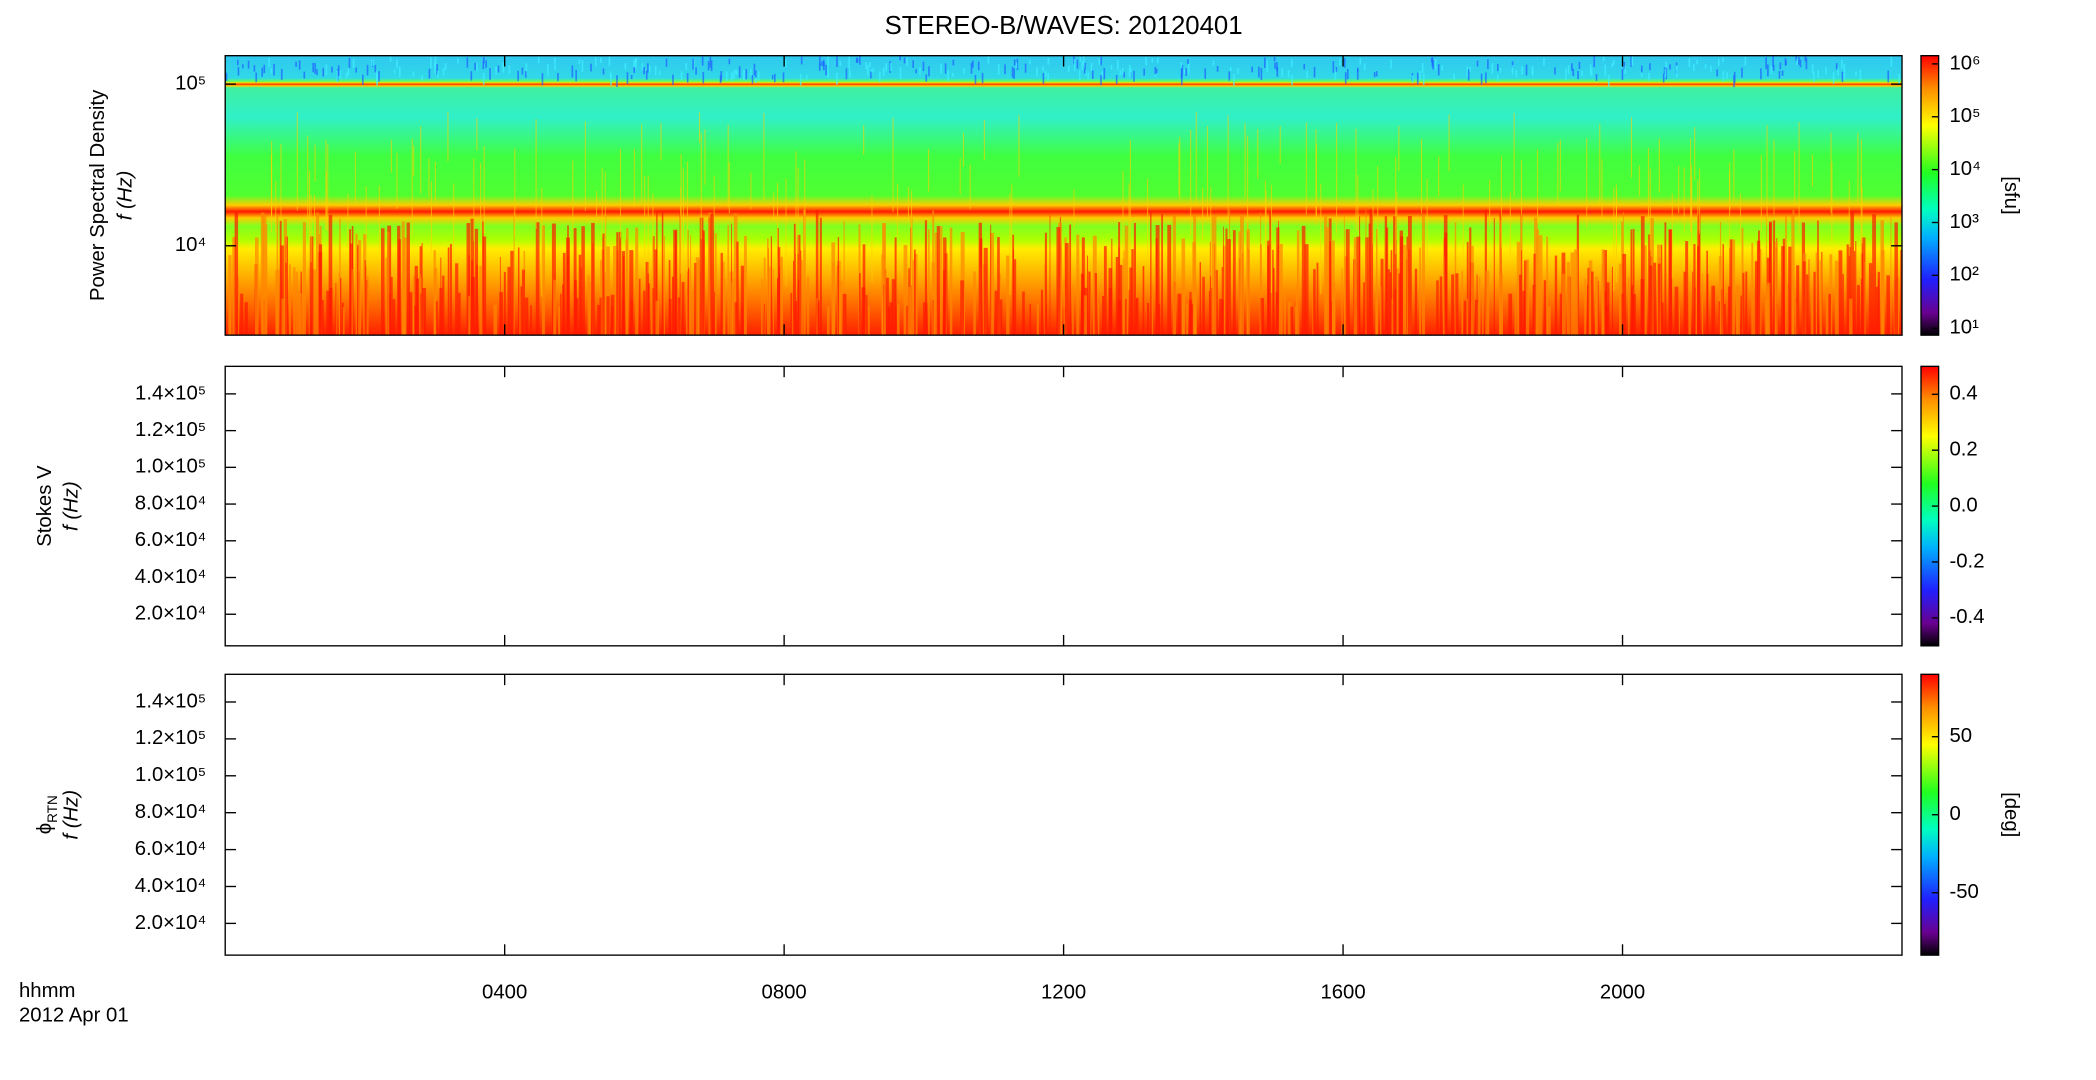 The image size is (2096, 1080). What do you see at coordinates (1064, 26) in the screenshot?
I see `chart-title: STEREO-B/WAVES: 20120401` at bounding box center [1064, 26].